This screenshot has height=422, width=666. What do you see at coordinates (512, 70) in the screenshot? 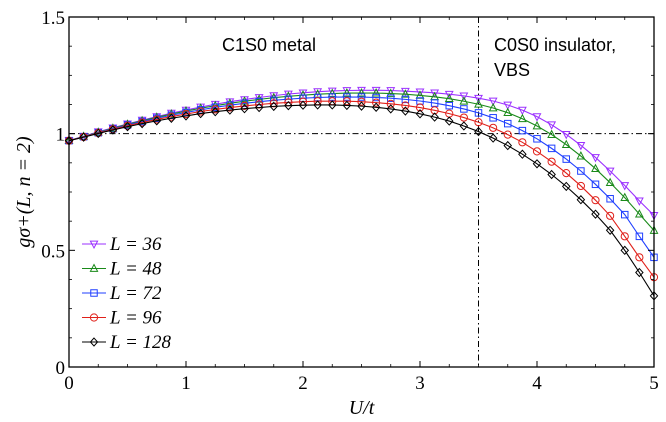
I see `annotation-insulator: VBS` at bounding box center [512, 70].